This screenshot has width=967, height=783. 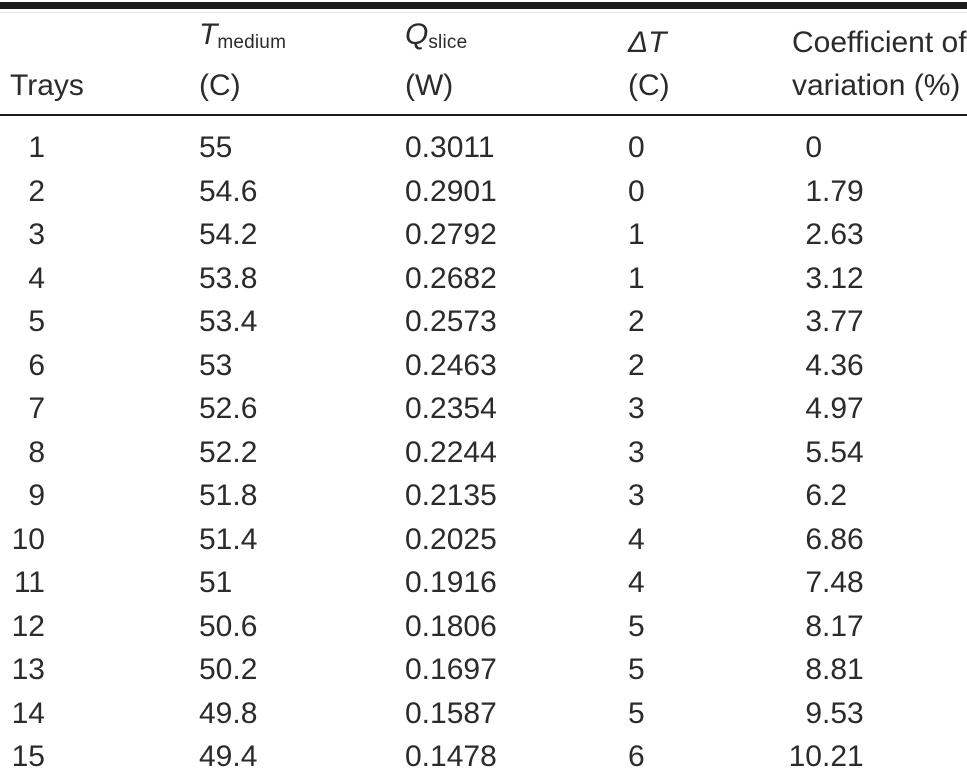 I want to click on column-header-trays: Trays, so click(x=99, y=64).